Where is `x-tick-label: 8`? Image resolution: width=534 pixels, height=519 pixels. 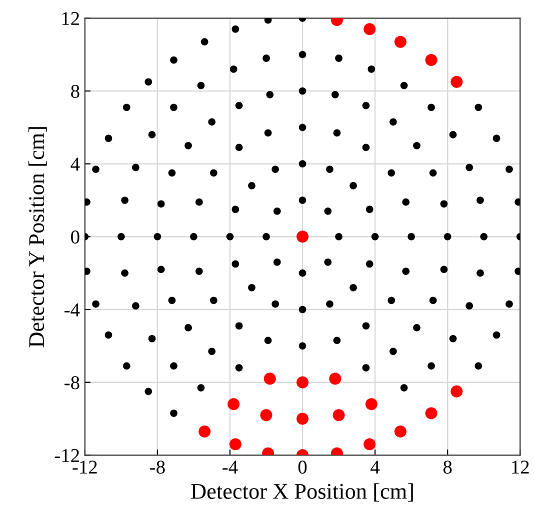
x-tick-label: 8 is located at coordinates (447, 467).